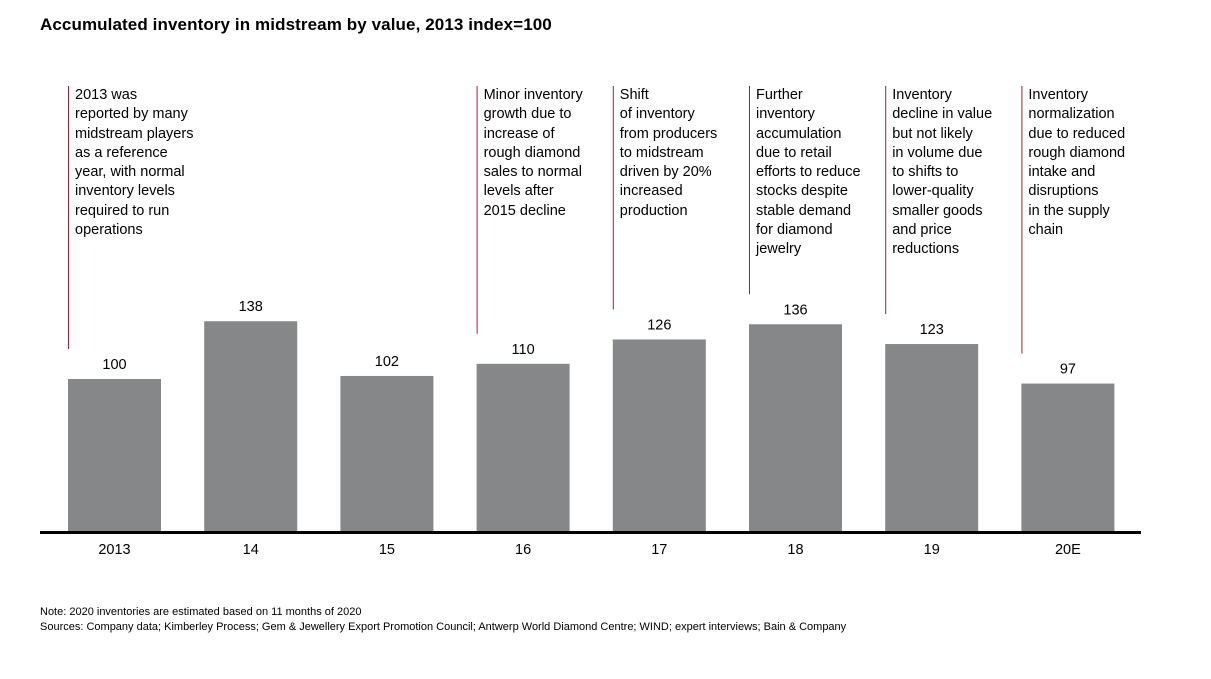  Describe the element at coordinates (1062, 172) in the screenshot. I see `annotation-line-text: intake and` at that location.